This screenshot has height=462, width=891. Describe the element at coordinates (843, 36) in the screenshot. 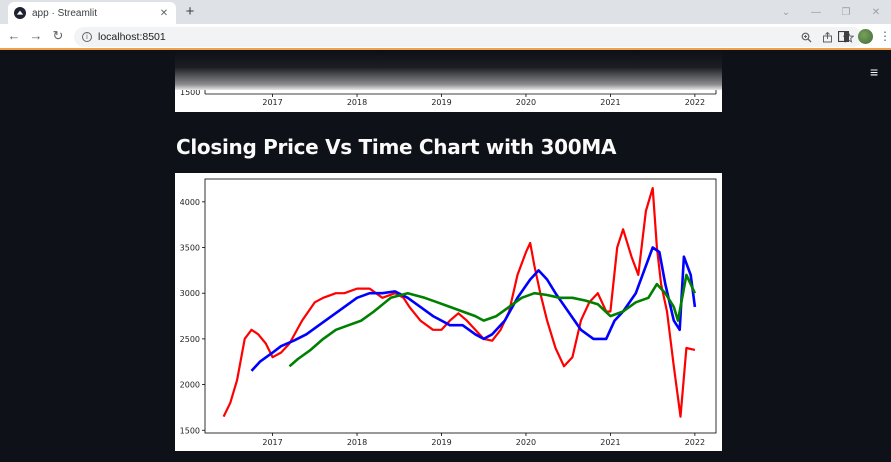

I see `side-panel-icon` at that location.